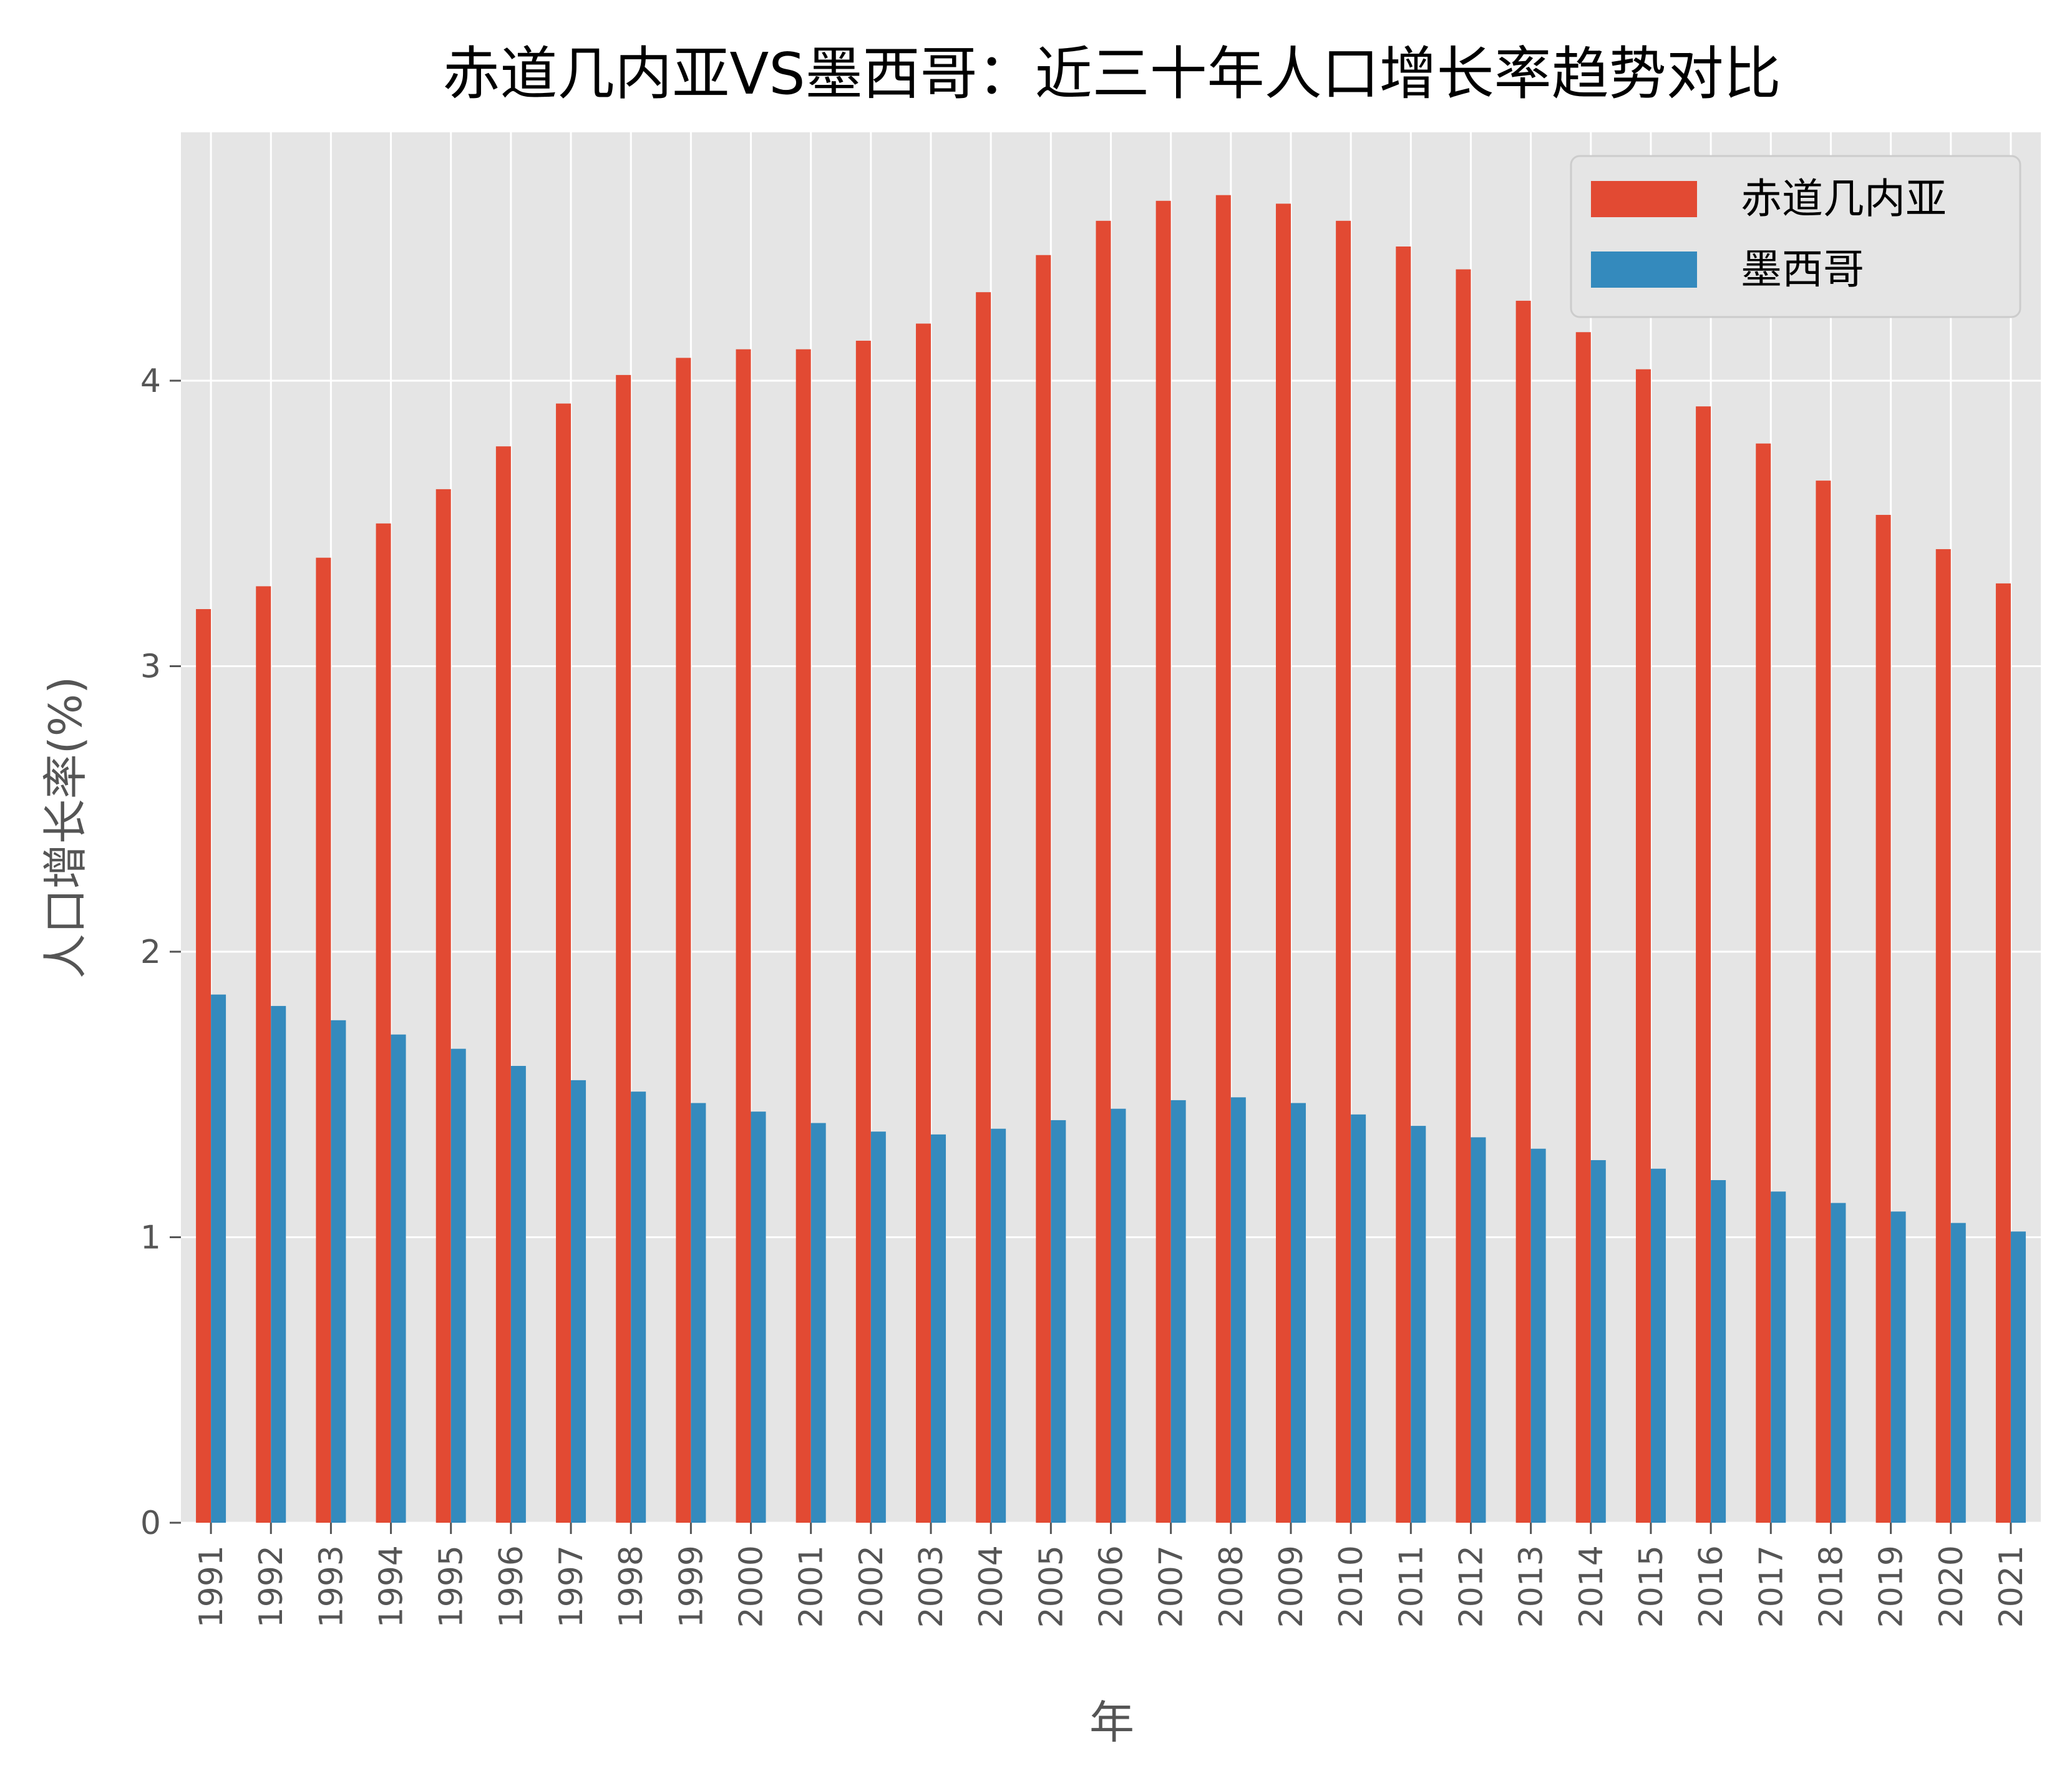  I want to click on x-tick-label: 1999, so click(691, 1587).